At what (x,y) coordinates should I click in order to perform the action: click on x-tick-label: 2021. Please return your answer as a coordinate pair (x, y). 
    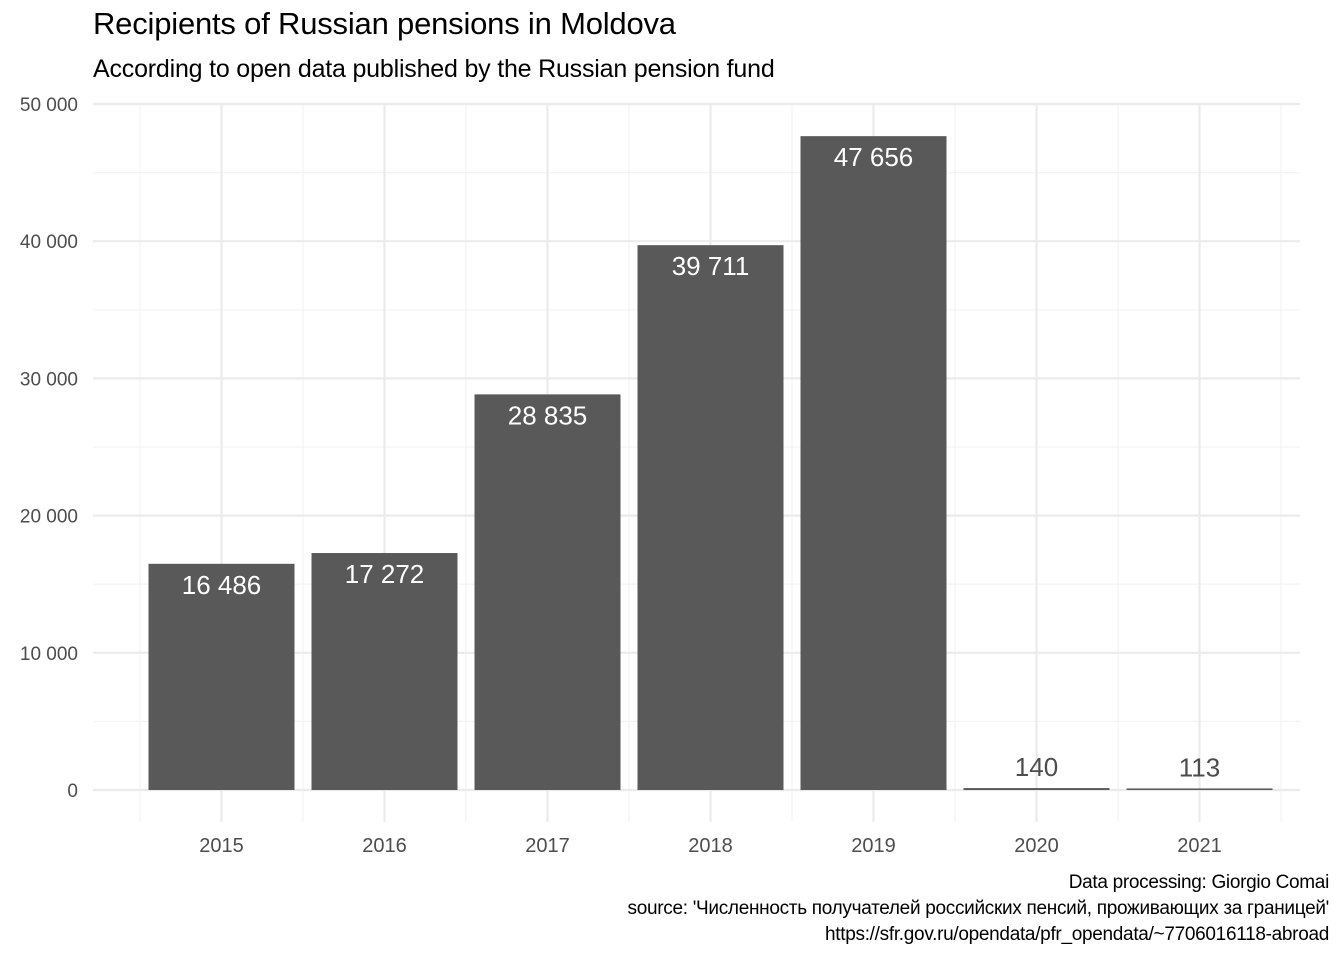
    Looking at the image, I should click on (1199, 846).